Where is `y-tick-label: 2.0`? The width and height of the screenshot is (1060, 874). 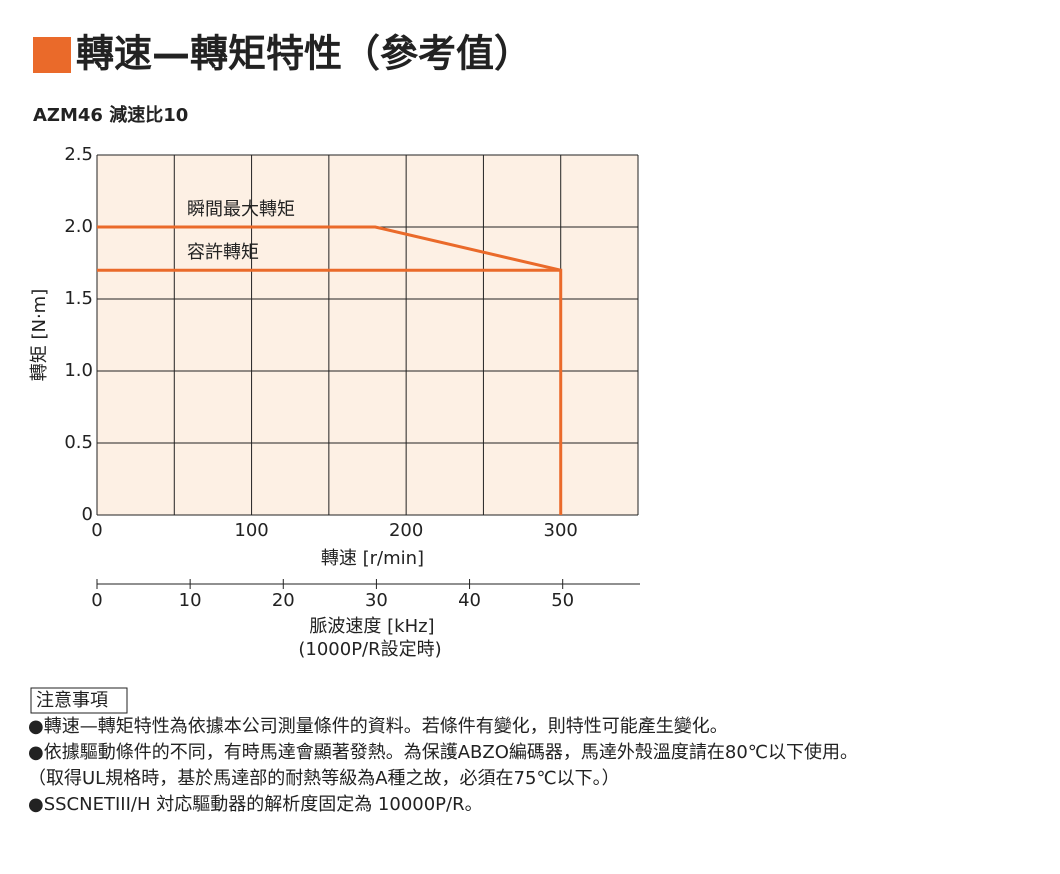 y-tick-label: 2.0 is located at coordinates (78, 226).